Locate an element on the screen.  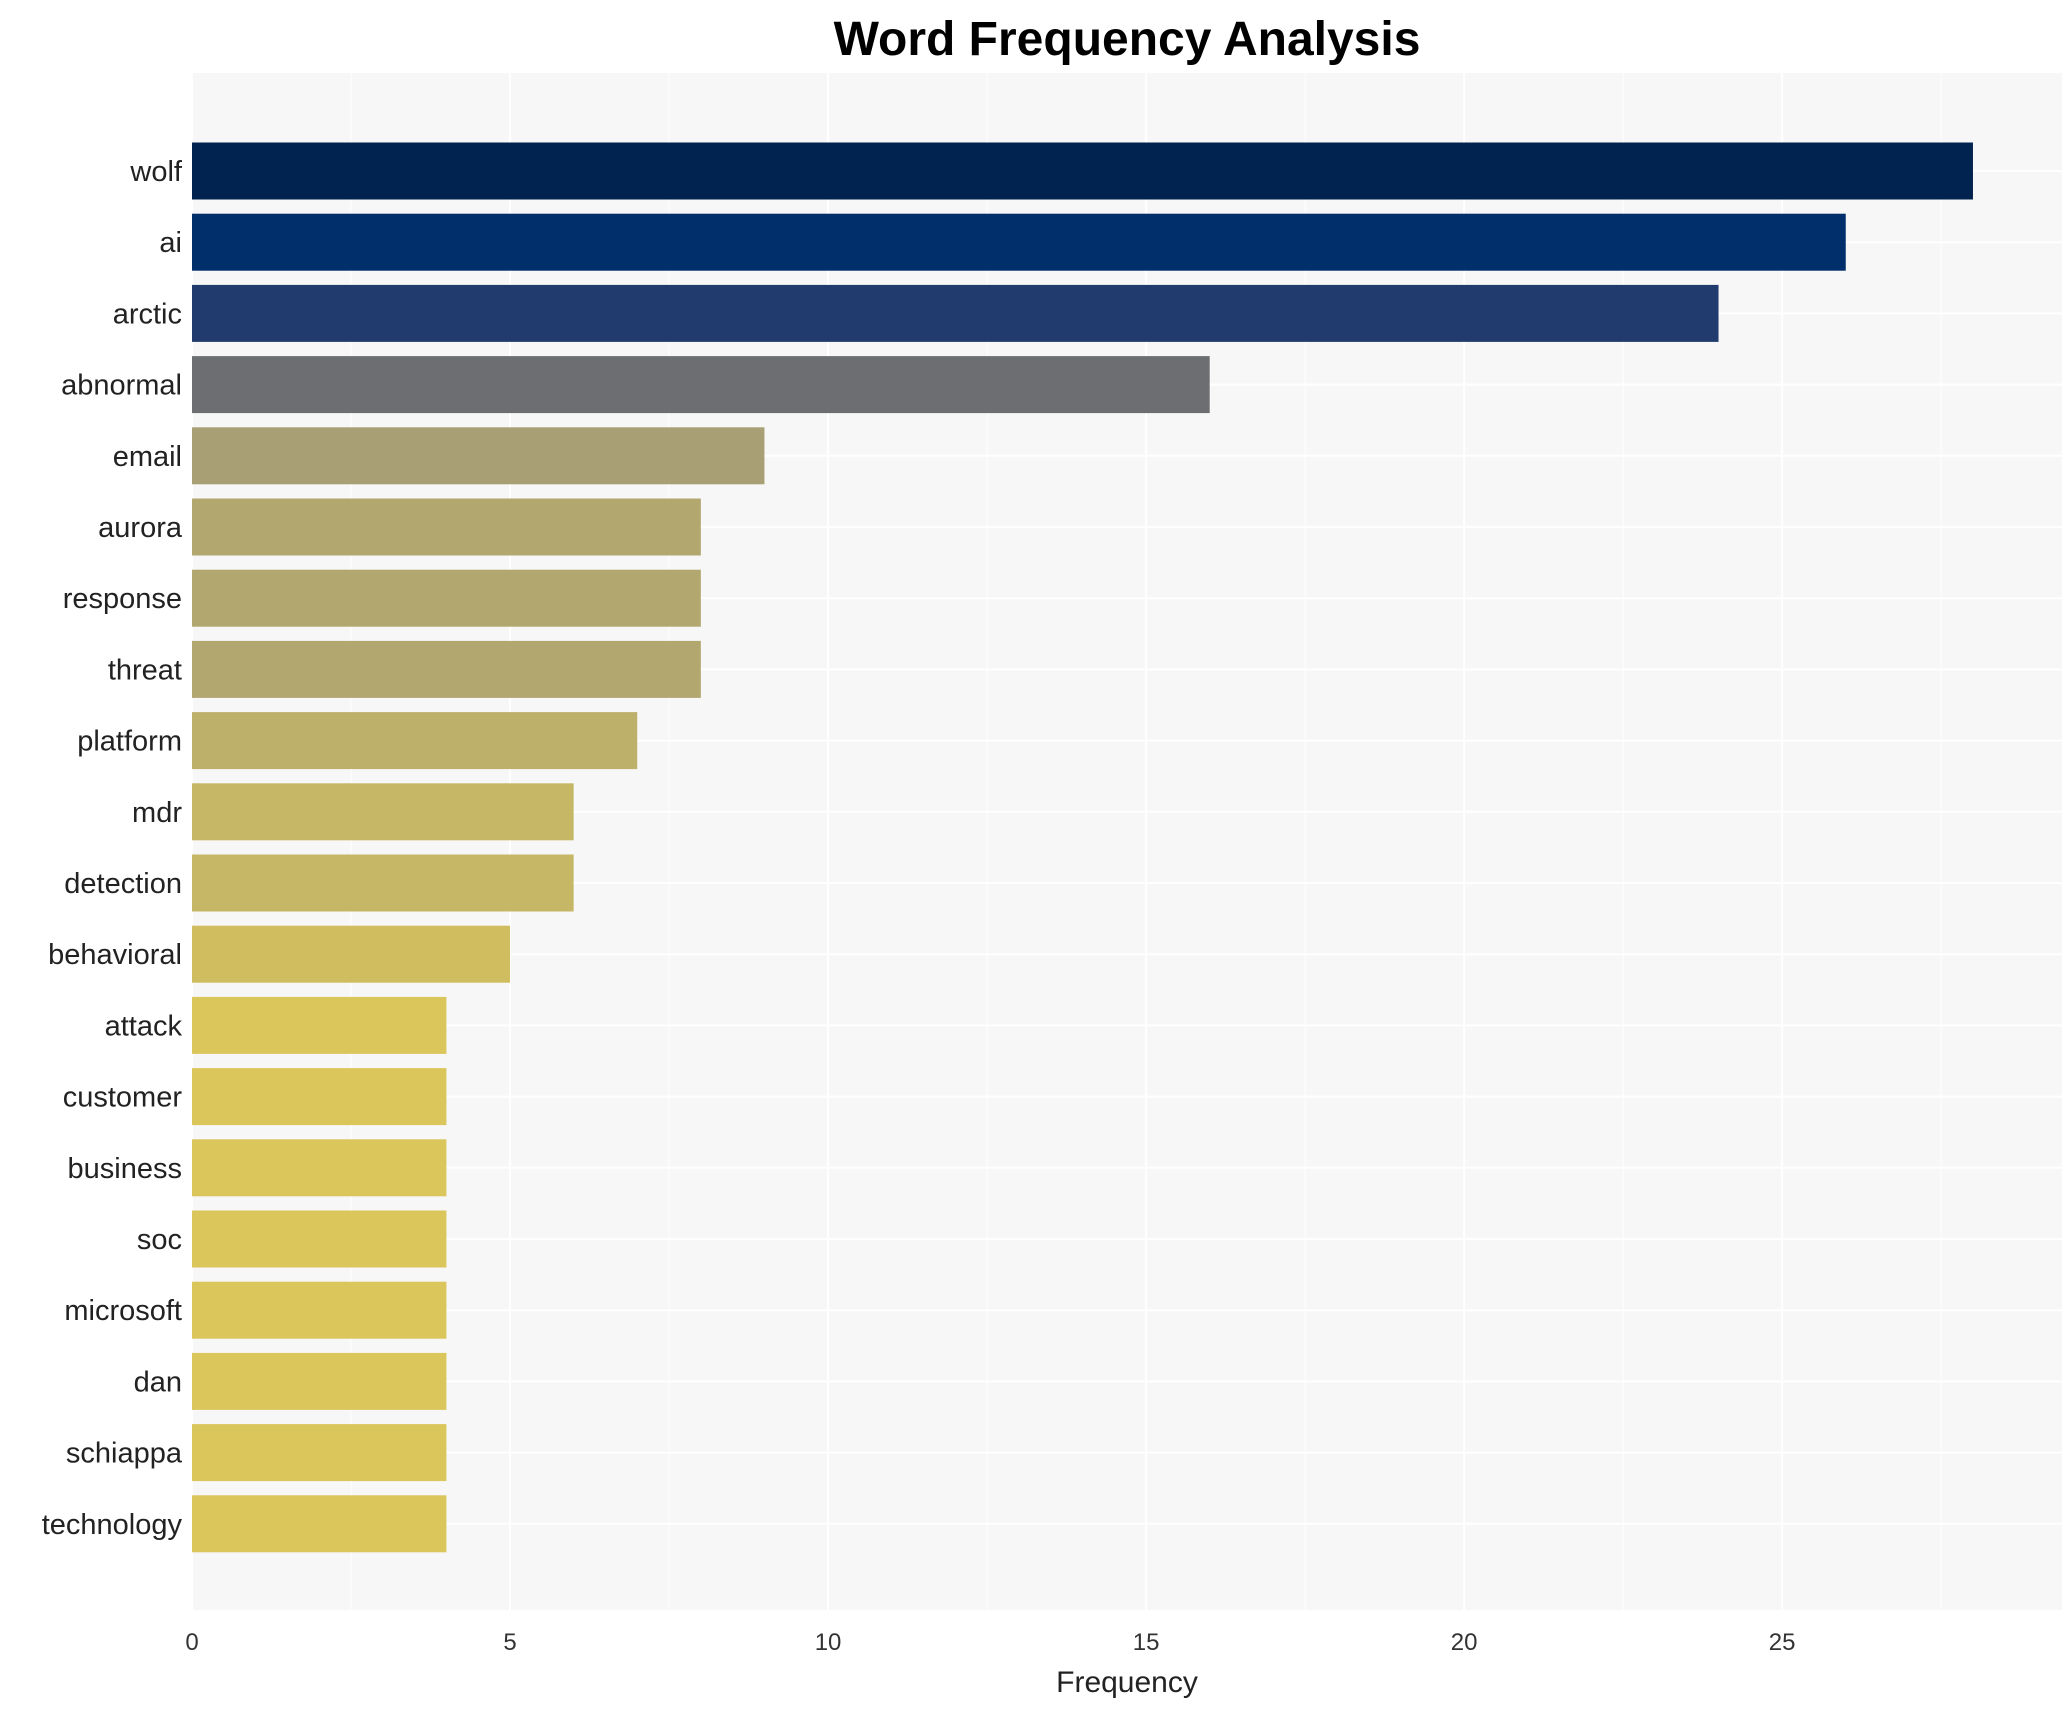
bar-microsoft is located at coordinates (319, 1310).